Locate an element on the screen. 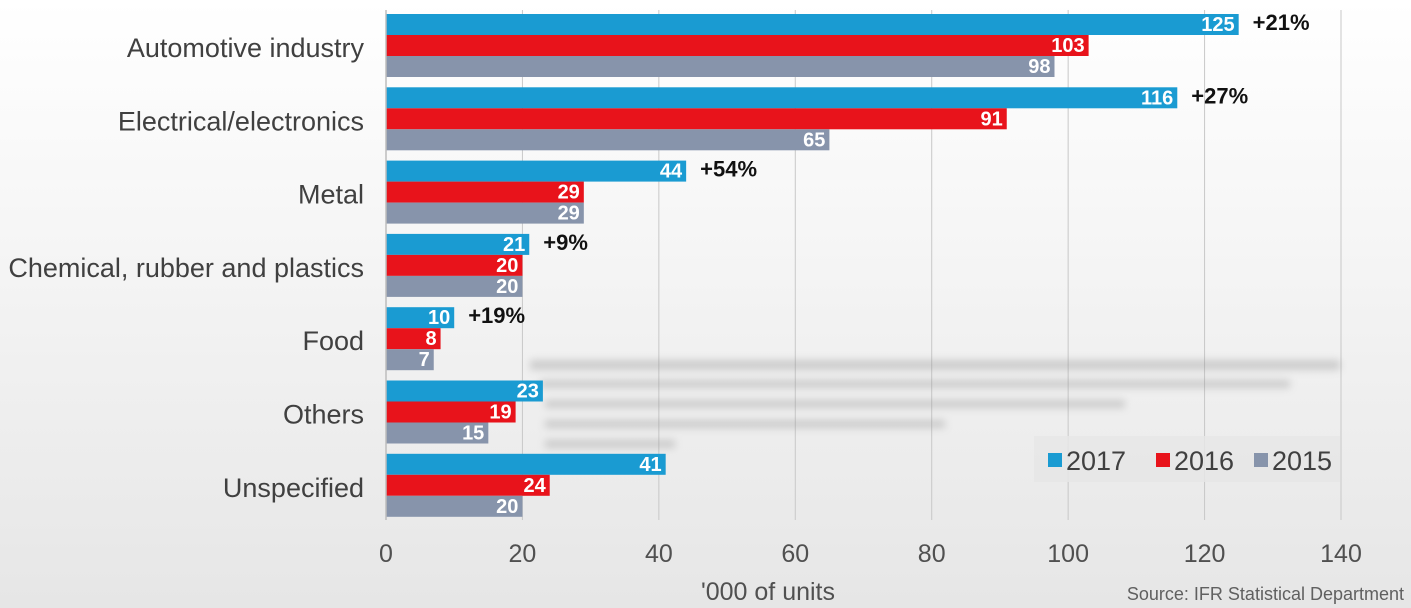 Image resolution: width=1411 pixels, height=608 pixels. bar-electrical-electronics-2017 is located at coordinates (782, 98).